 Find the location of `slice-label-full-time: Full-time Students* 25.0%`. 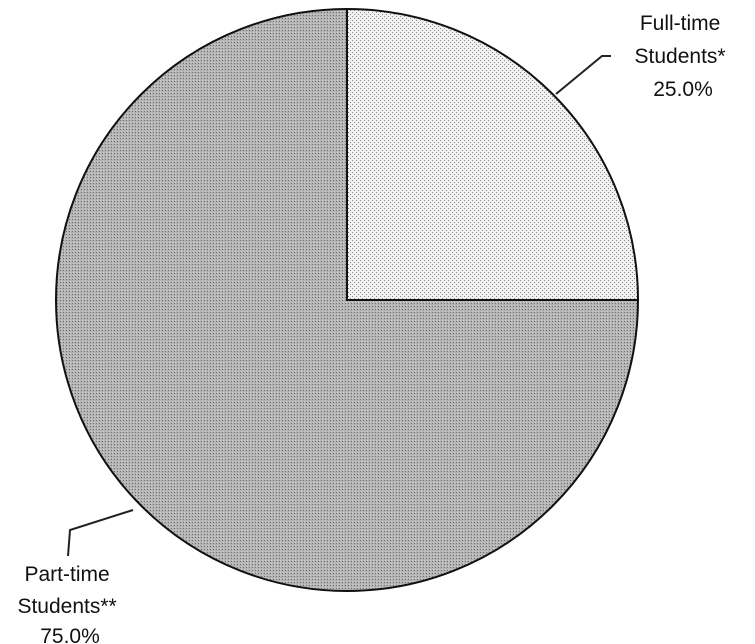

slice-label-full-time: Full-time Students* 25.0% is located at coordinates (683, 56).